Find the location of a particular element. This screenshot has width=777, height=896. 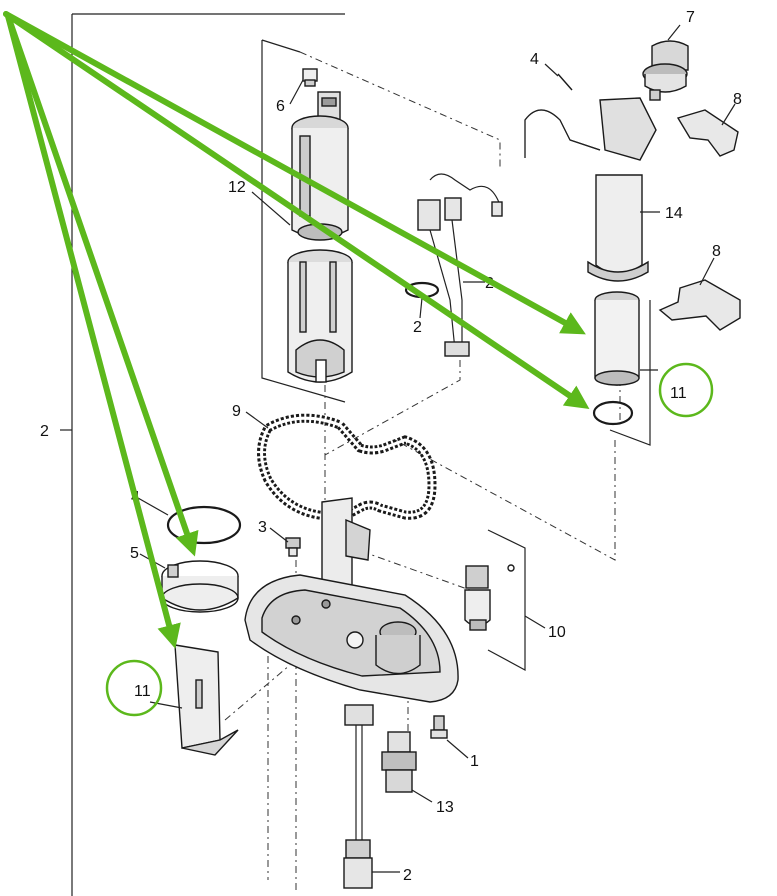

part-pump-sleeve is located at coordinates (320, 316).